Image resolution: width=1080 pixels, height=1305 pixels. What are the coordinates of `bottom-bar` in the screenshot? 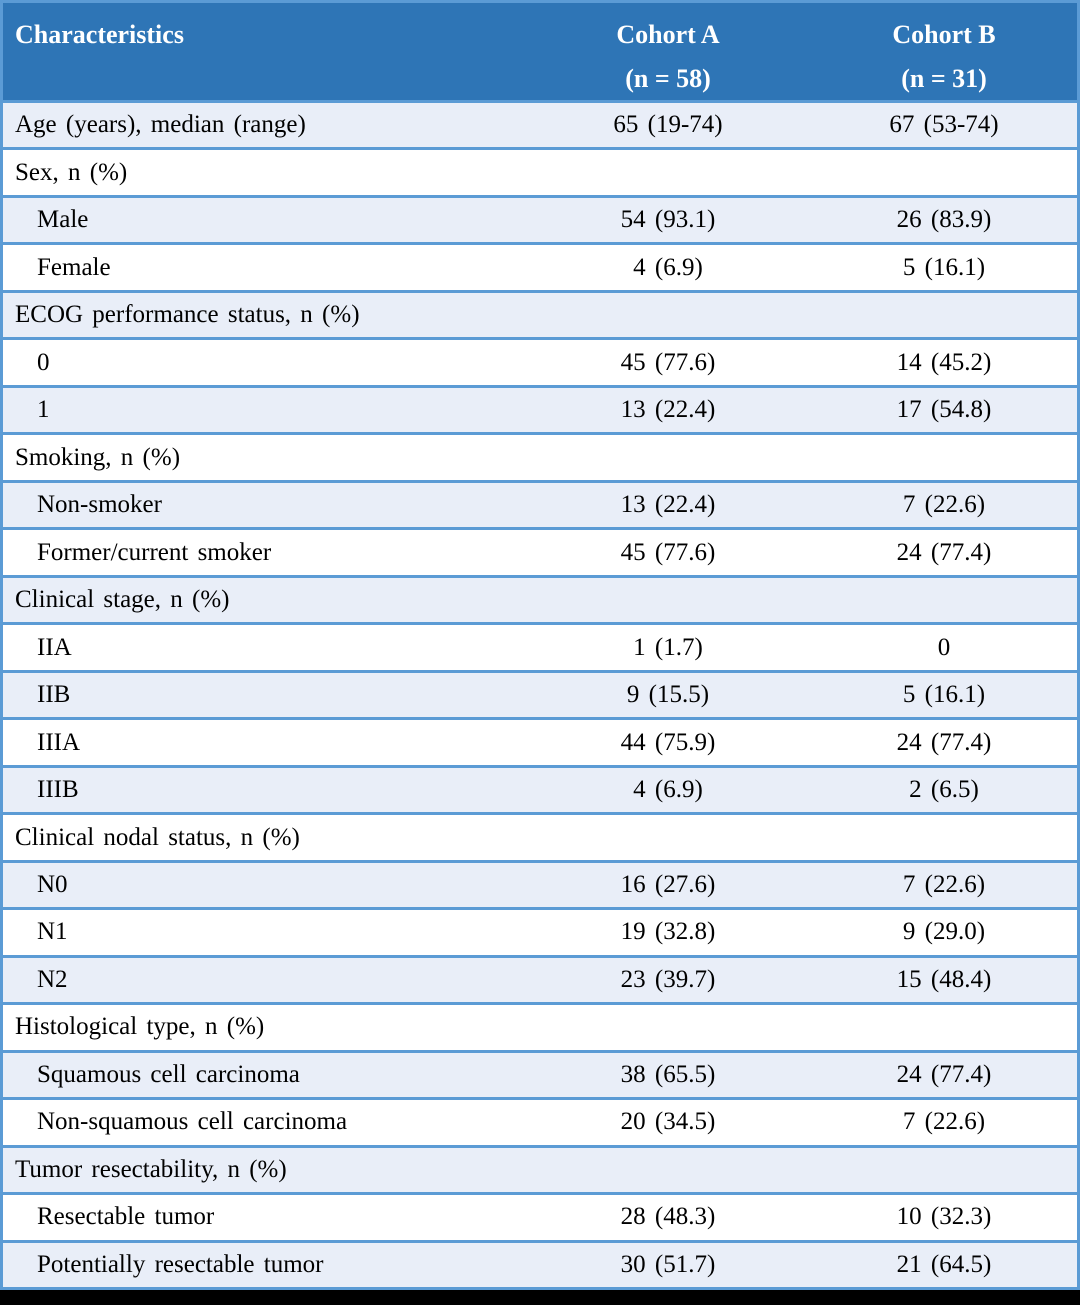 It's located at (540, 1297).